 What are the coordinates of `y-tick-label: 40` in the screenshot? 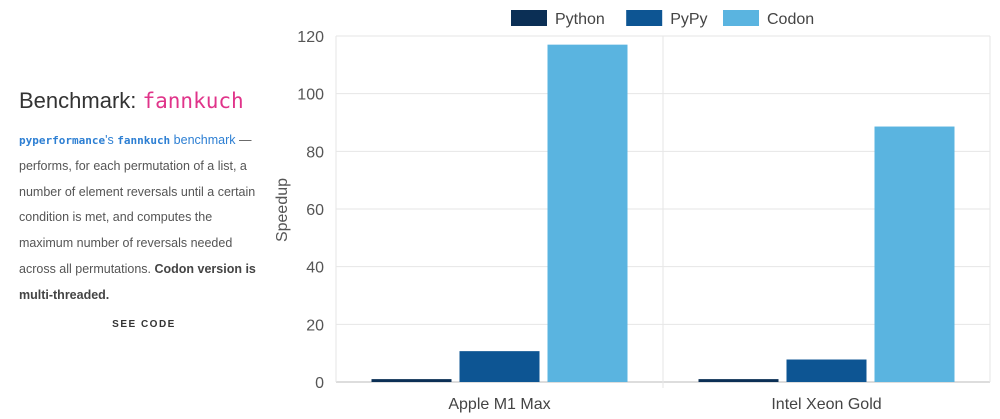 It's located at (315, 268).